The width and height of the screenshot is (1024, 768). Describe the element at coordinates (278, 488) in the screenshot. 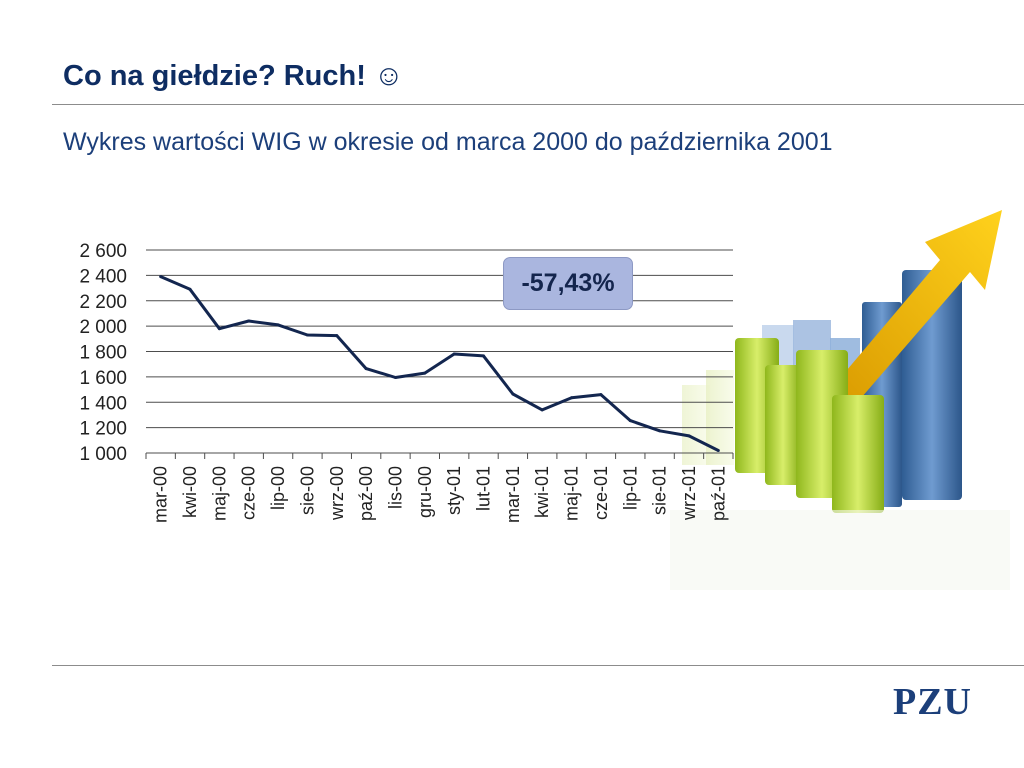

I see `x-tick-label: lip-00` at that location.